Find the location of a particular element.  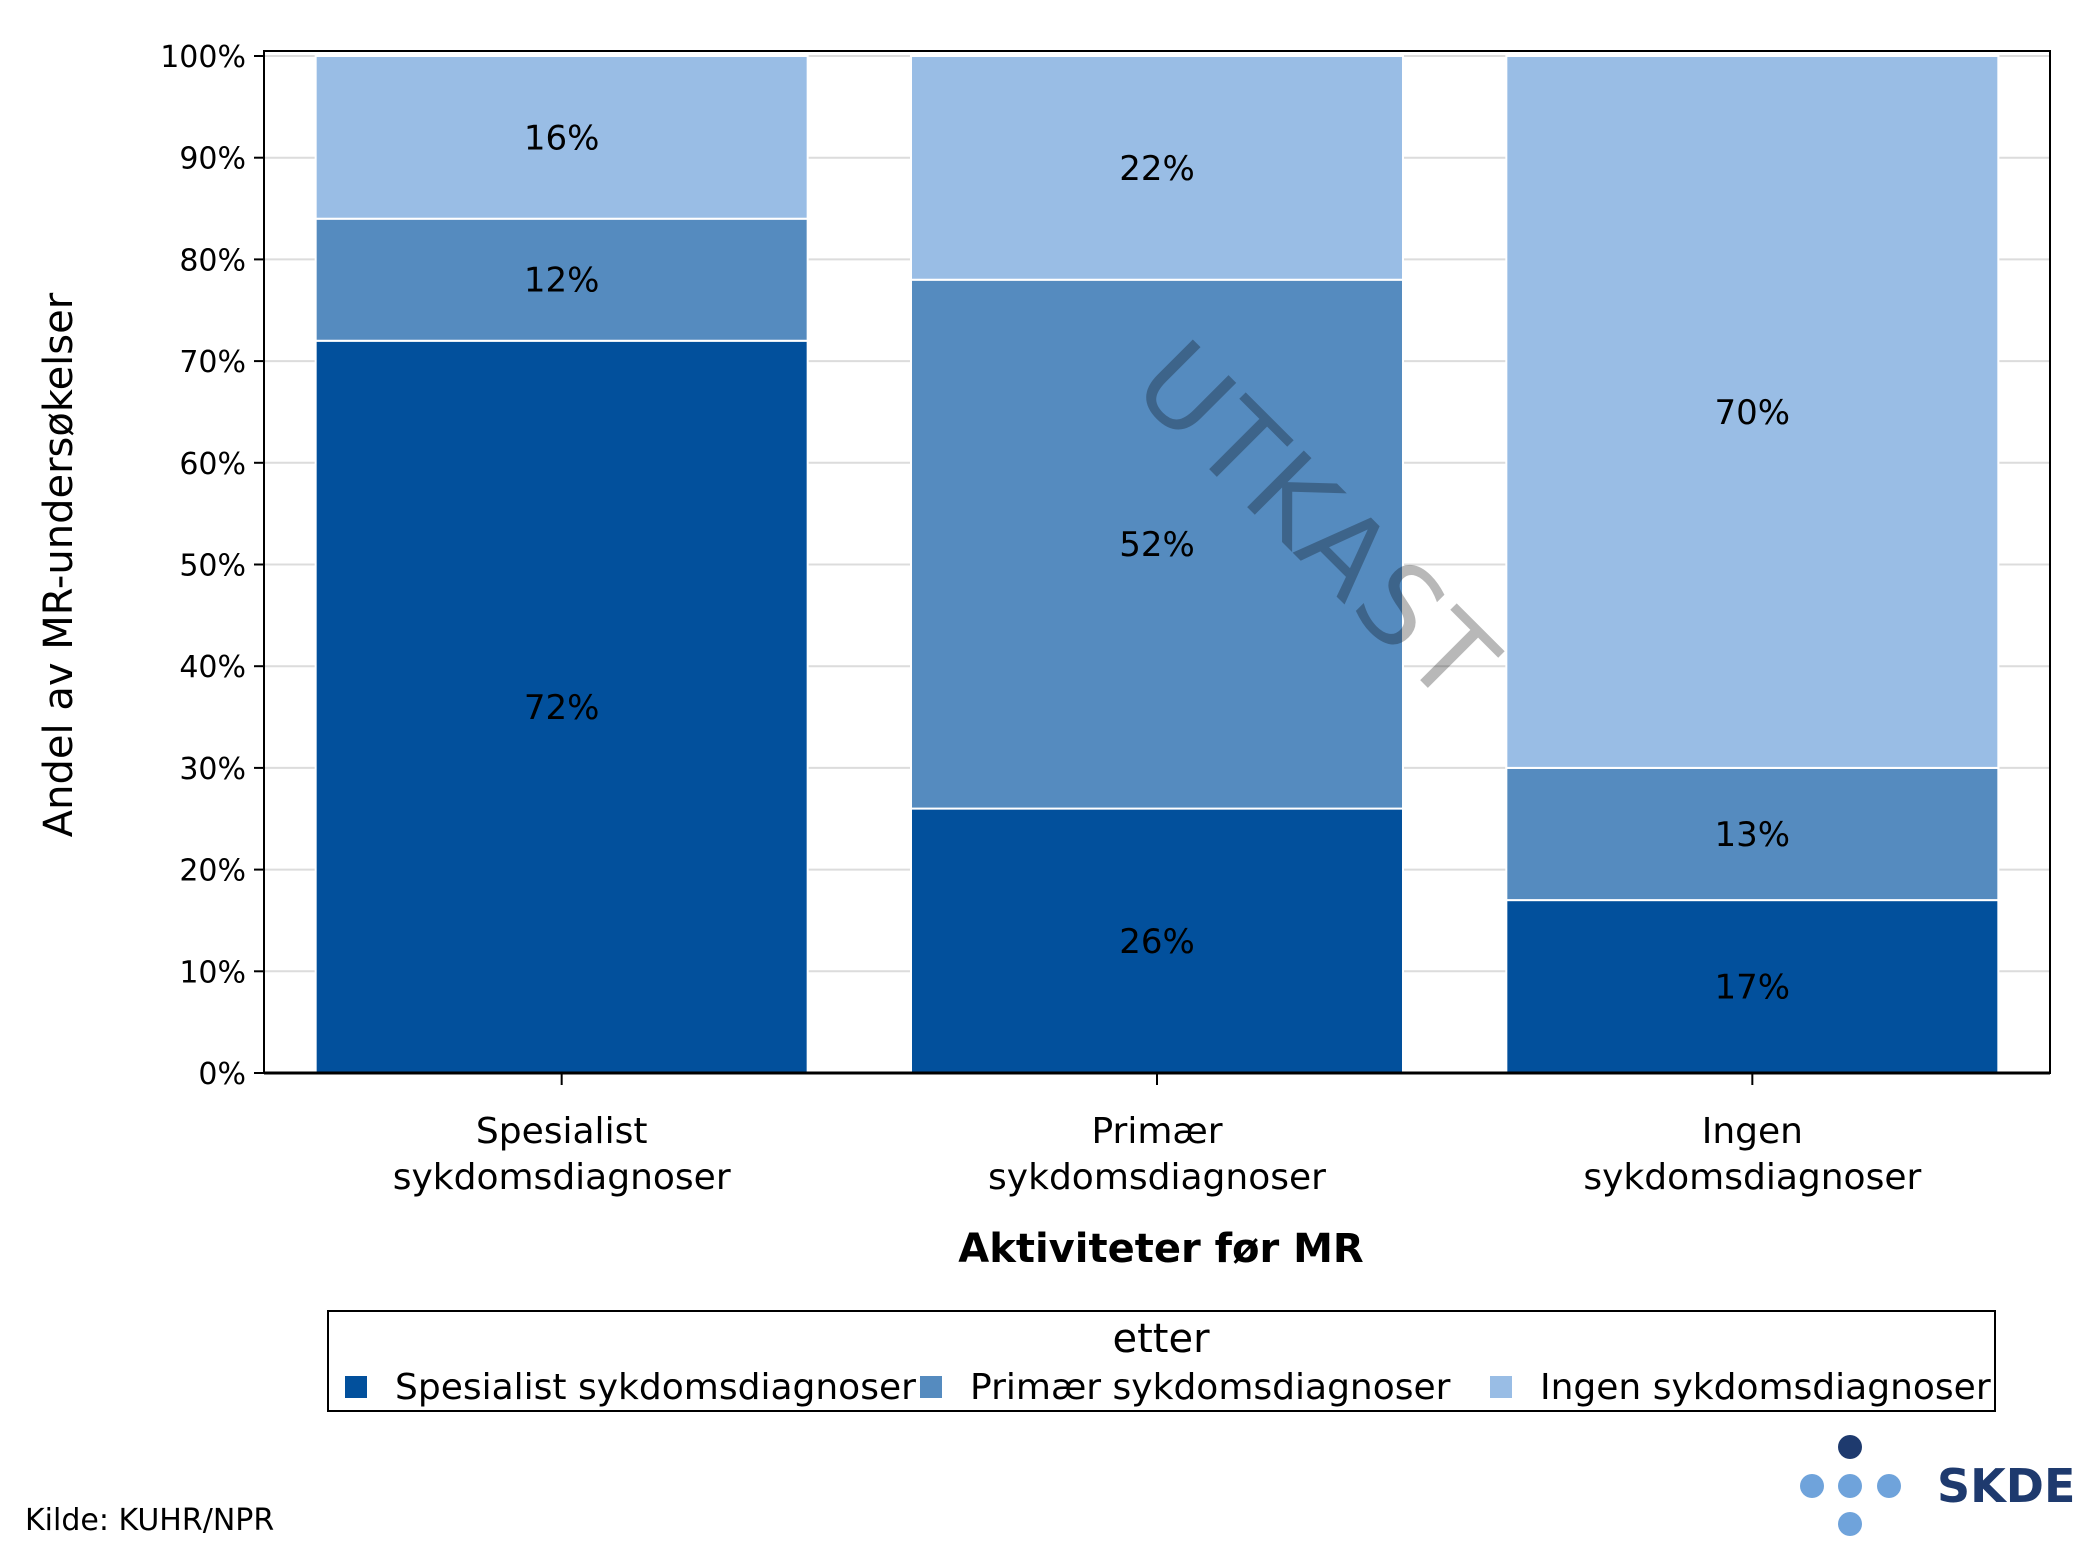

y-tick-label: 100% is located at coordinates (203, 57).